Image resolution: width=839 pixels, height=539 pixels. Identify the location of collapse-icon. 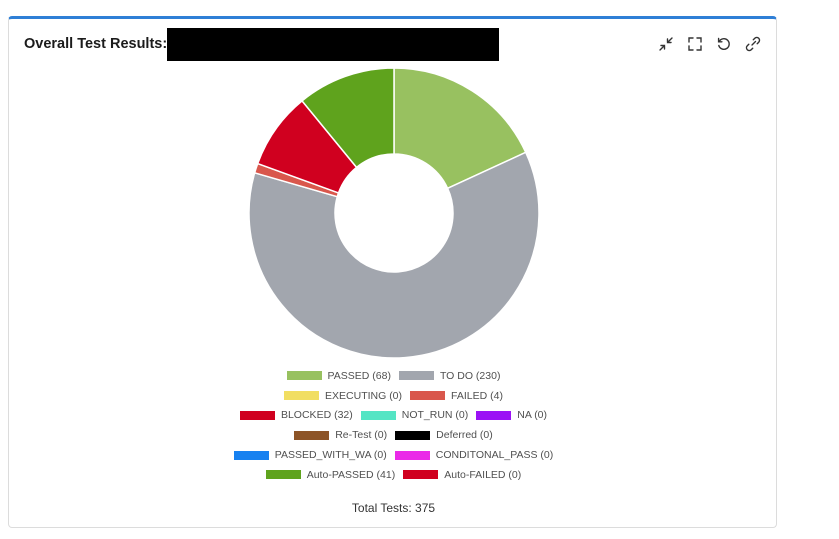
(666, 44).